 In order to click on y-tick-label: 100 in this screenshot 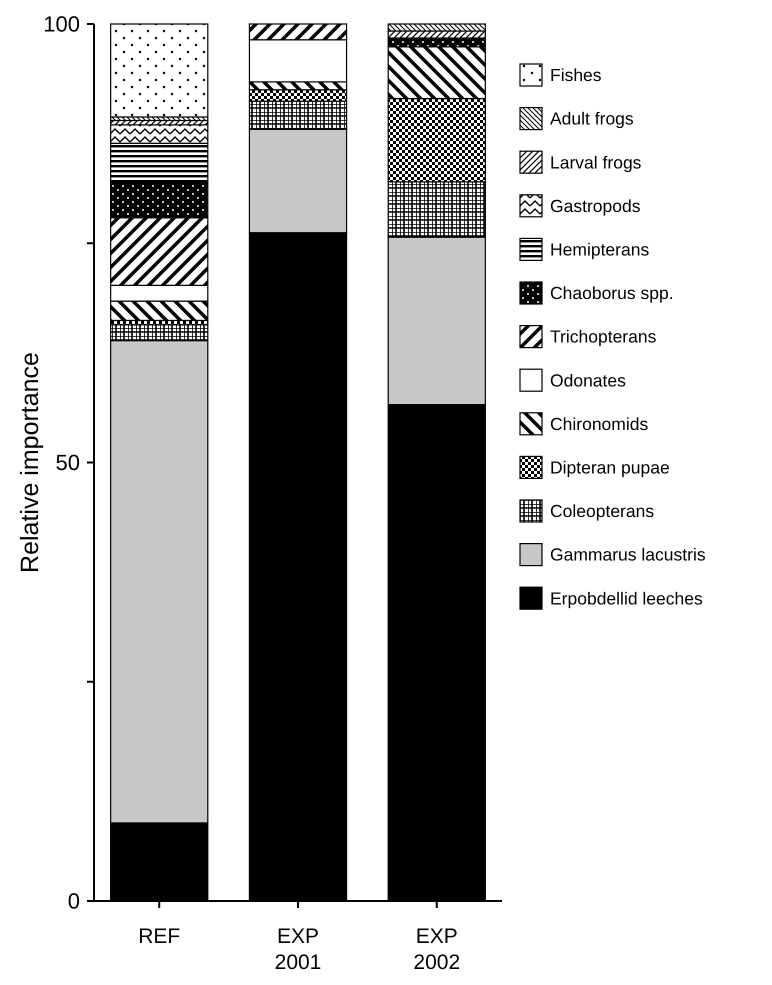, I will do `click(61, 24)`.